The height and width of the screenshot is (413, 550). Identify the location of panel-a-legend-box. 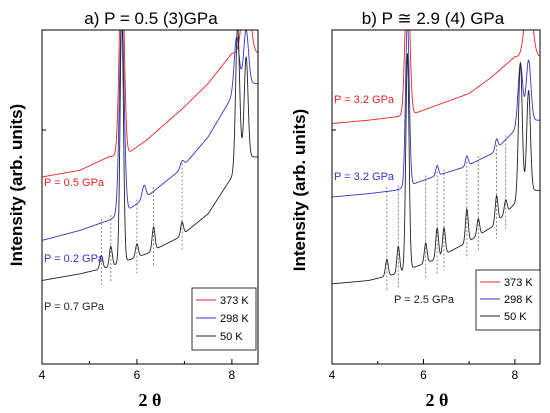
(224, 319).